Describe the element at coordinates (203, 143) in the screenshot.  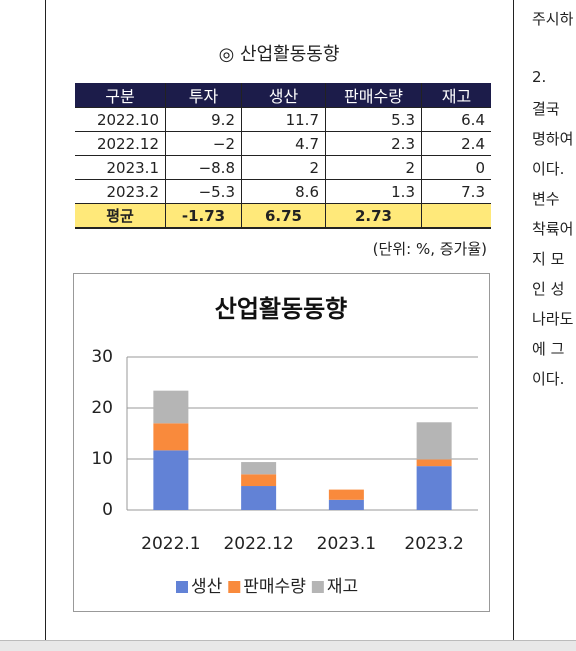
I see `table-cell: −2` at that location.